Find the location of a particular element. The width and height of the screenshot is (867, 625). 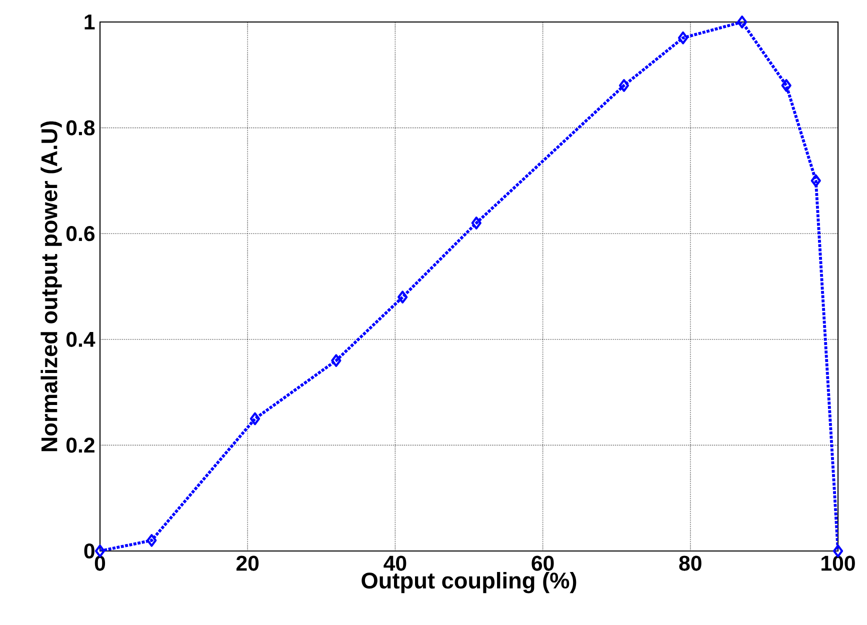

y-tick-label: 0 is located at coordinates (89, 551).